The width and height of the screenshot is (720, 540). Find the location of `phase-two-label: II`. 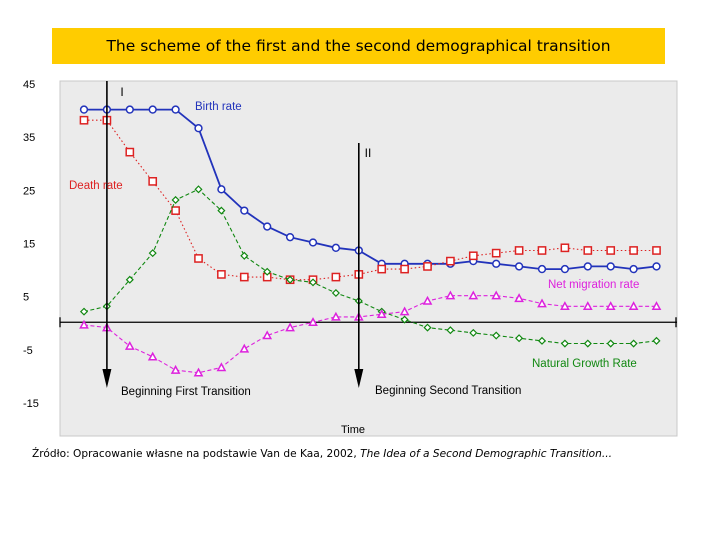

phase-two-label: II is located at coordinates (368, 153).